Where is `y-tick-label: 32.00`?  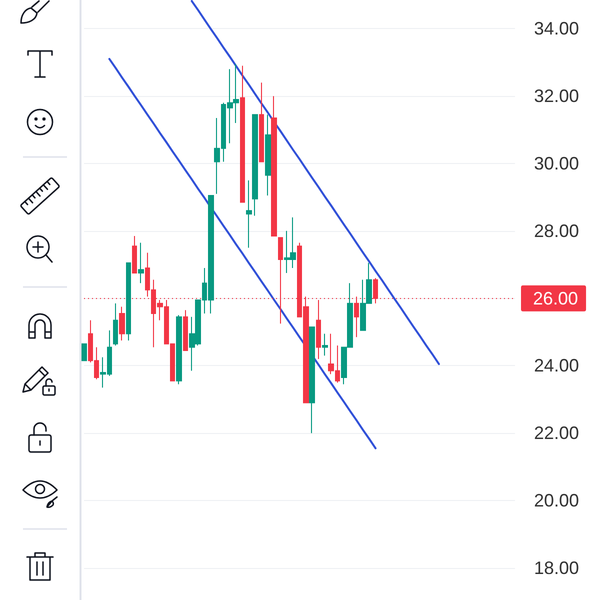
y-tick-label: 32.00 is located at coordinates (557, 96).